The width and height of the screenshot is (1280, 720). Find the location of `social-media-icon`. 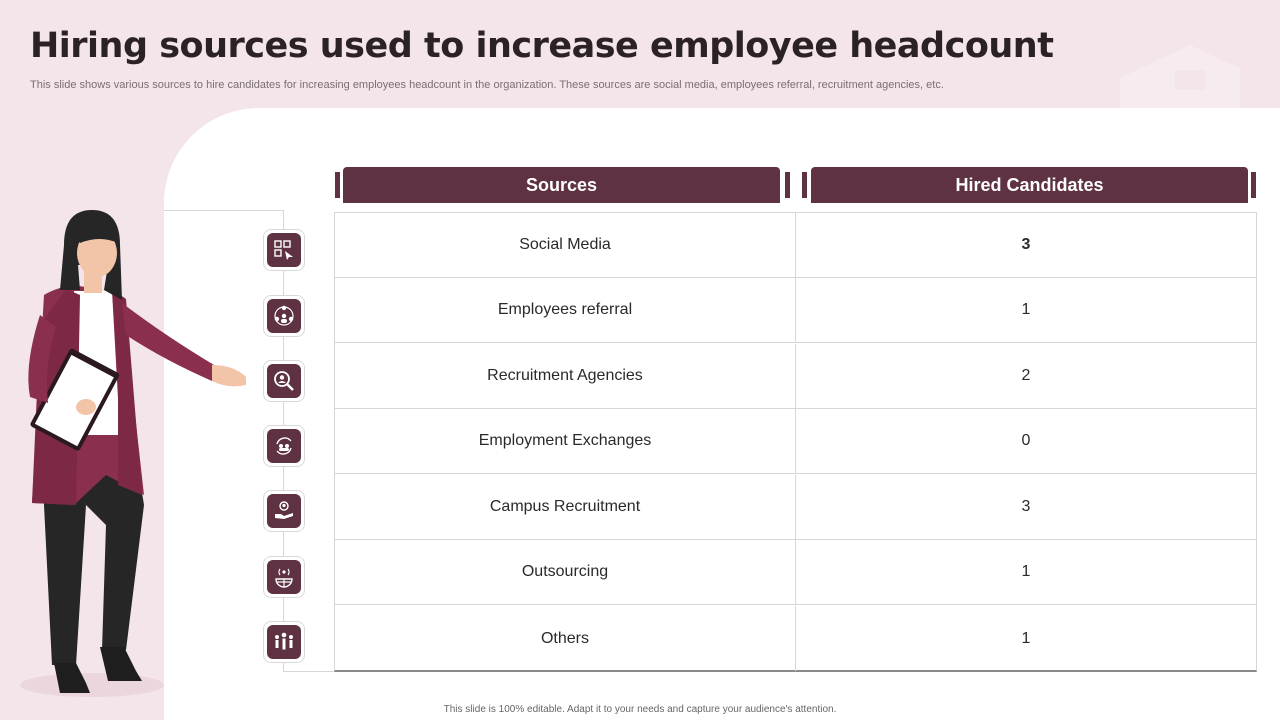

social-media-icon is located at coordinates (284, 250).